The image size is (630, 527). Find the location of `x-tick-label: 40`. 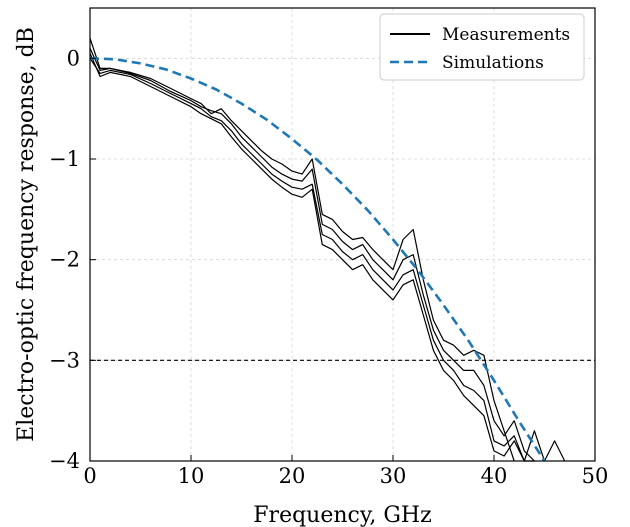

x-tick-label: 40 is located at coordinates (494, 476).